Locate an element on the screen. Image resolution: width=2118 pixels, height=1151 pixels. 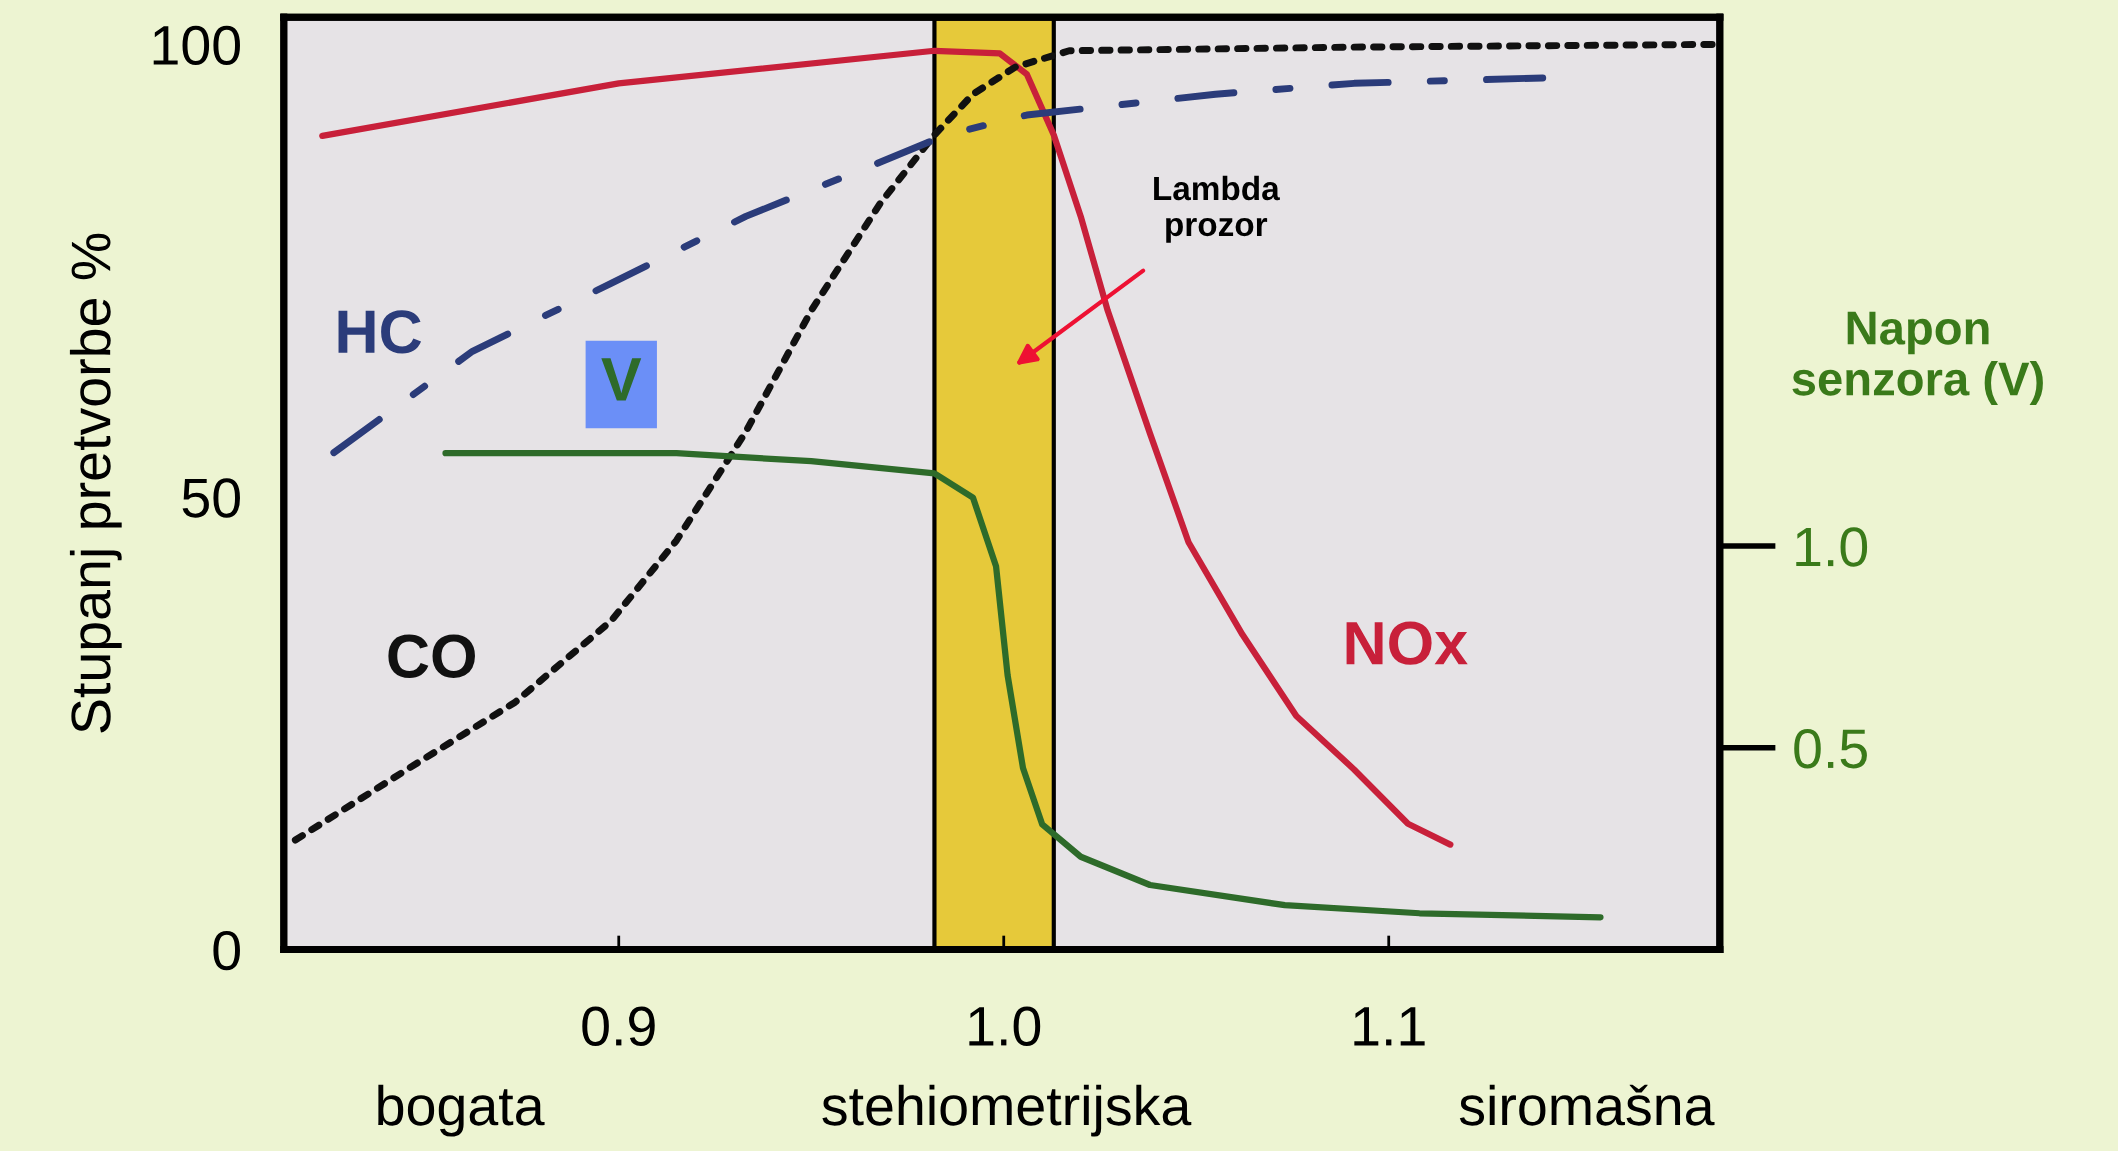
text: siromašna is located at coordinates (1587, 1105).